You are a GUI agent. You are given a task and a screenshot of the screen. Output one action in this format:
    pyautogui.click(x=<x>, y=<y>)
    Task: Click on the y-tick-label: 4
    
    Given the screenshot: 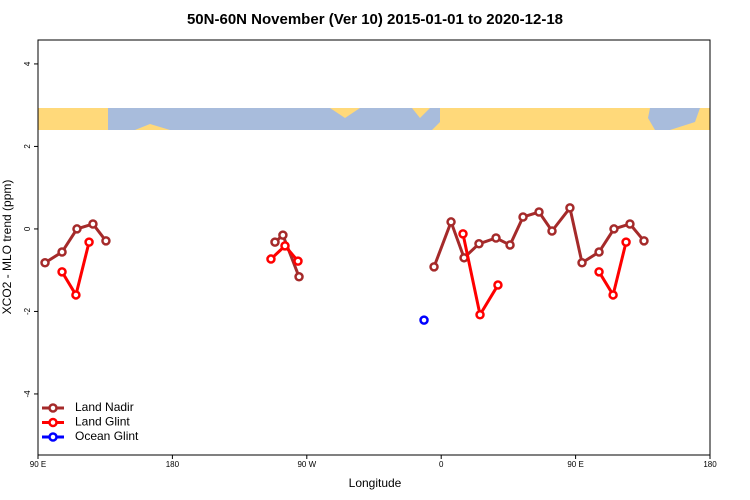 What is the action you would take?
    pyautogui.click(x=27, y=63)
    